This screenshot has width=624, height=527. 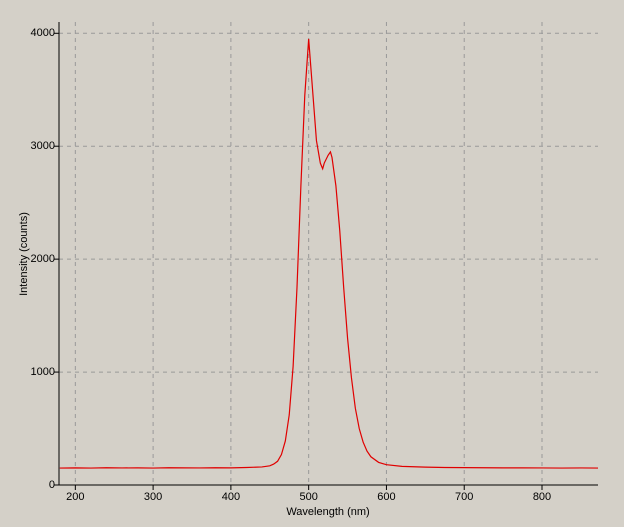 What do you see at coordinates (308, 497) in the screenshot?
I see `x-tick-label: 500` at bounding box center [308, 497].